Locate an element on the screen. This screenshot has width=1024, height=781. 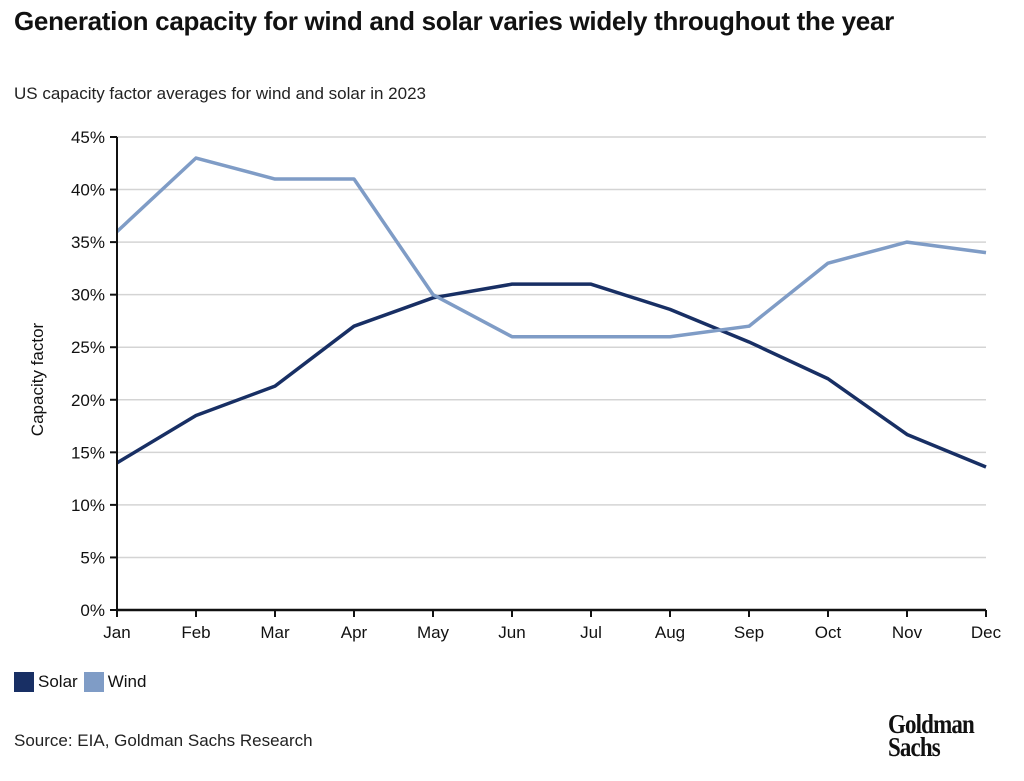
x-tick-label: Apr is located at coordinates (354, 632).